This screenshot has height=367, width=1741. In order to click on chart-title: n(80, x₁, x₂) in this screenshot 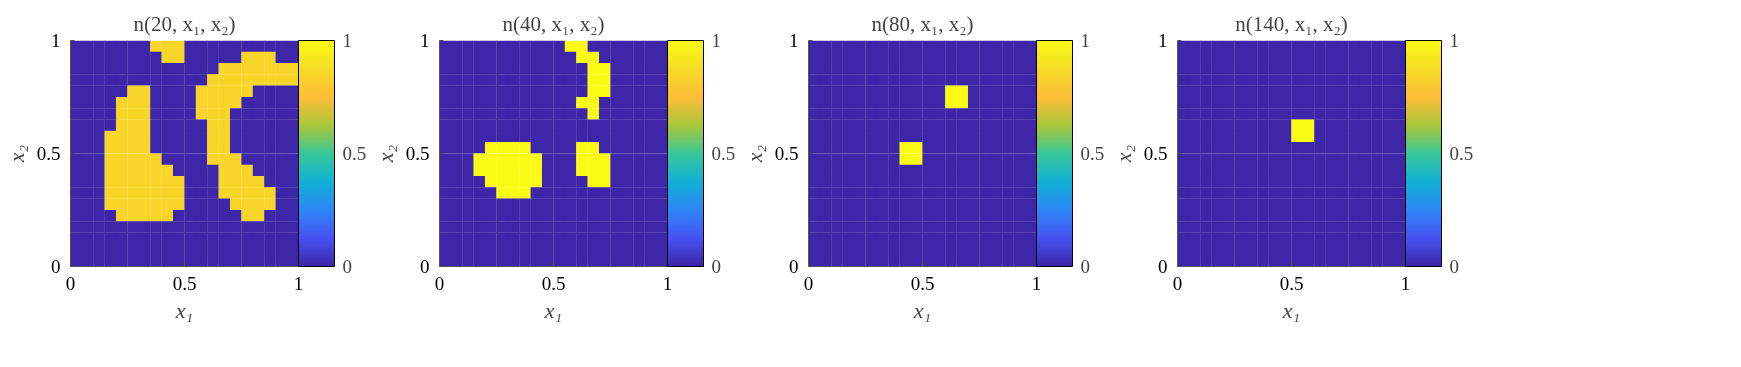, I will do `click(922, 23)`.